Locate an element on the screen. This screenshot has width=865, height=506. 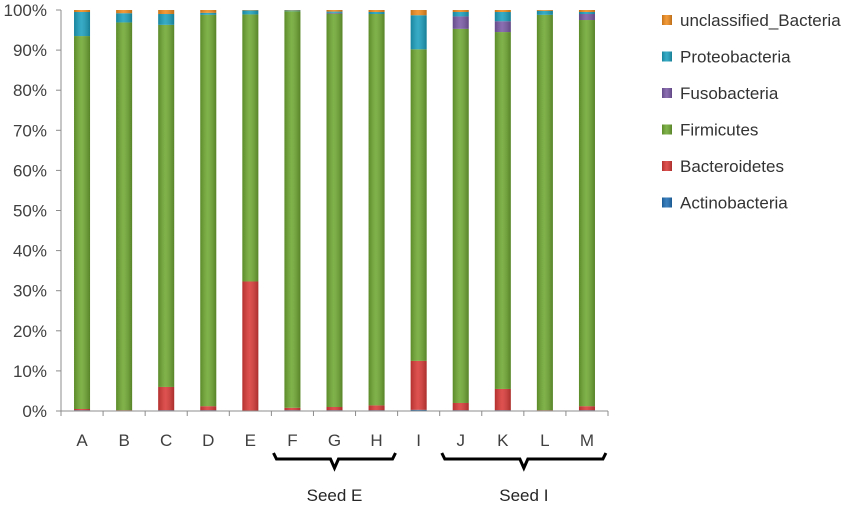
legend-item: Fusobacteria is located at coordinates (720, 93).